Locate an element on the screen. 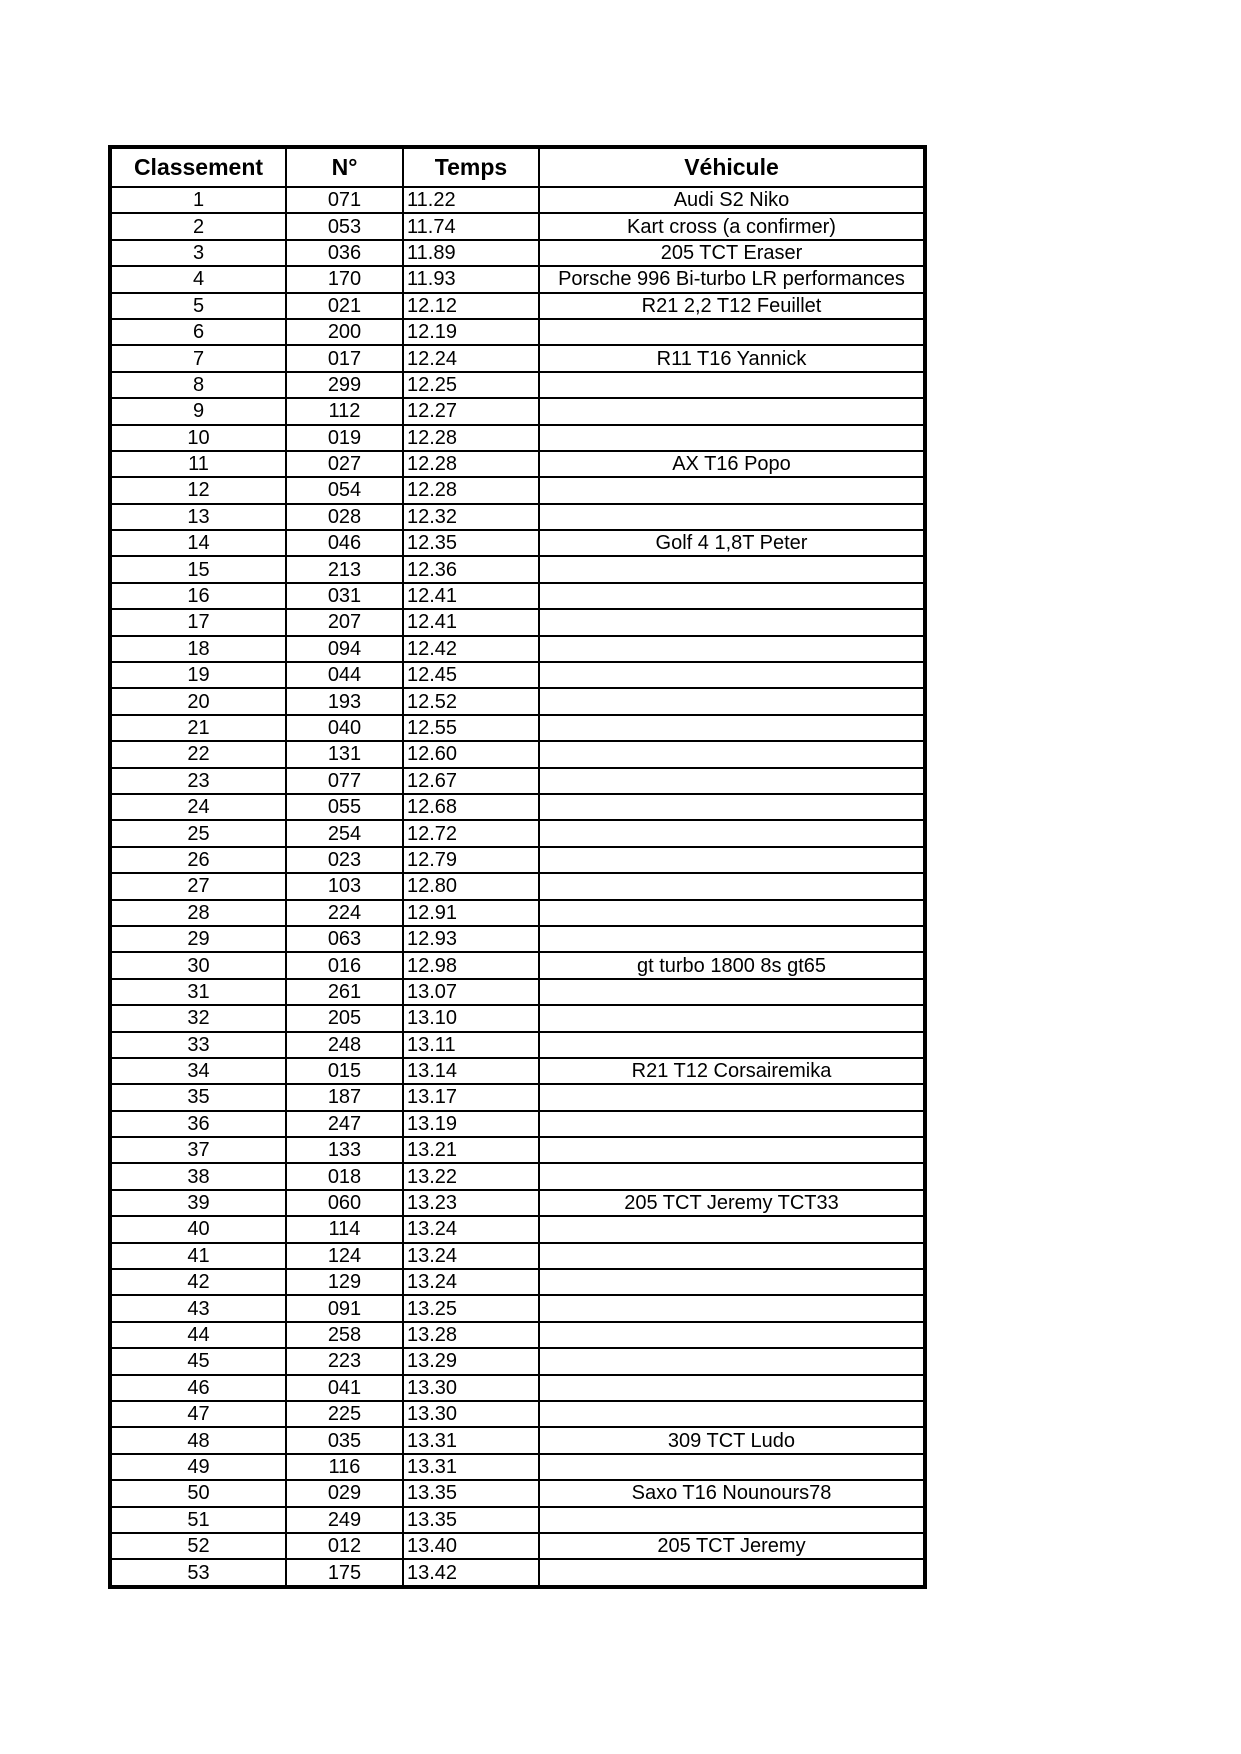  time-cell: 11.74 is located at coordinates (471, 226).